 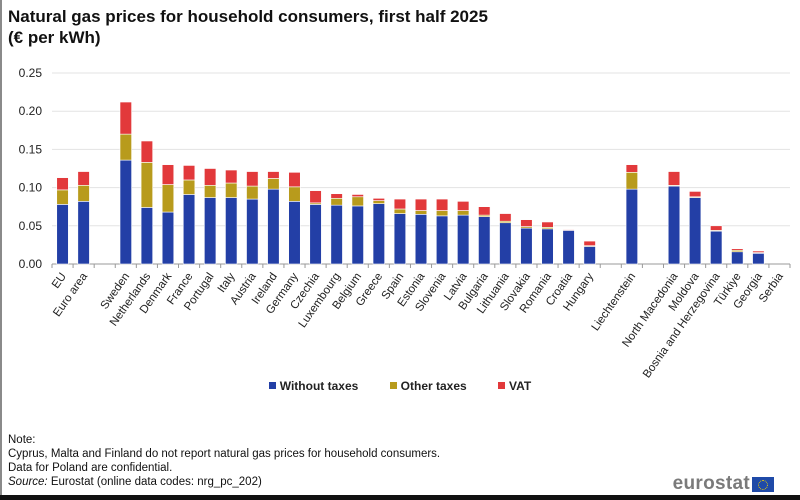 I want to click on source-text: Eurostat (online data codes: nrg_pc_202), so click(x=154, y=482).